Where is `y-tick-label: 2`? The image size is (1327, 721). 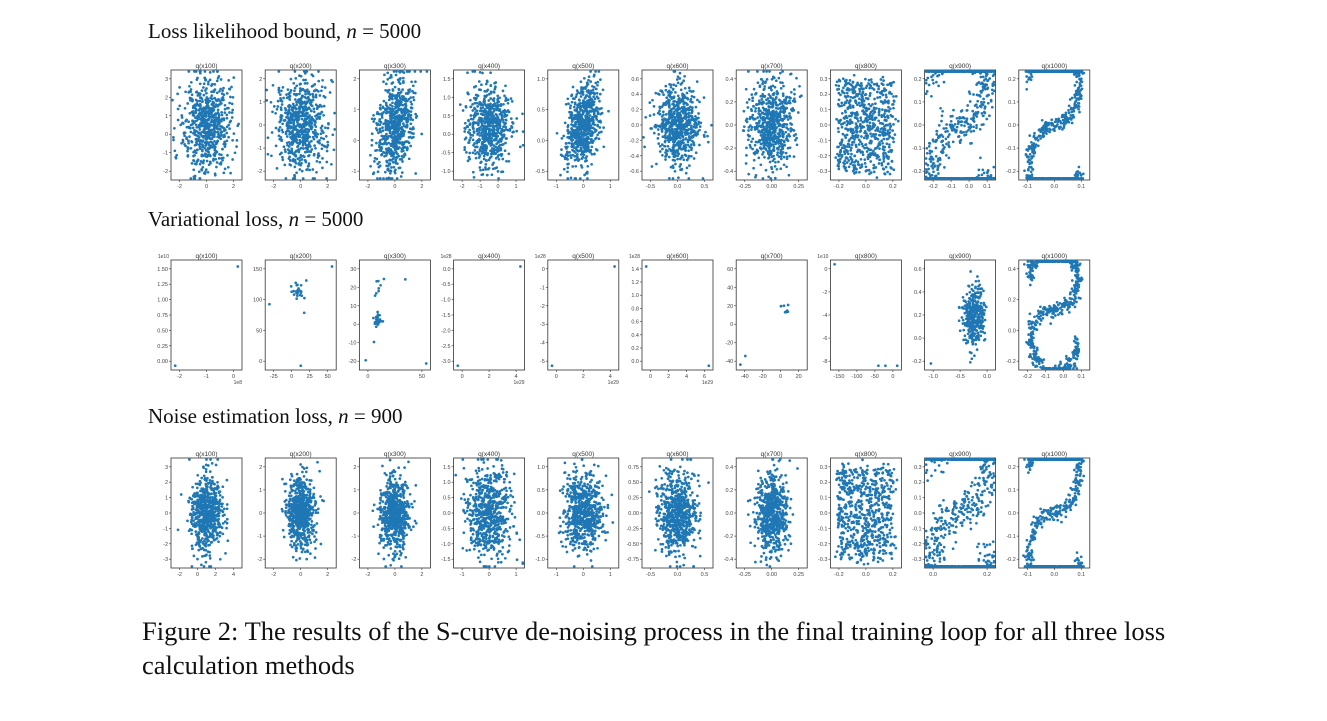 y-tick-label: 2 is located at coordinates (260, 80).